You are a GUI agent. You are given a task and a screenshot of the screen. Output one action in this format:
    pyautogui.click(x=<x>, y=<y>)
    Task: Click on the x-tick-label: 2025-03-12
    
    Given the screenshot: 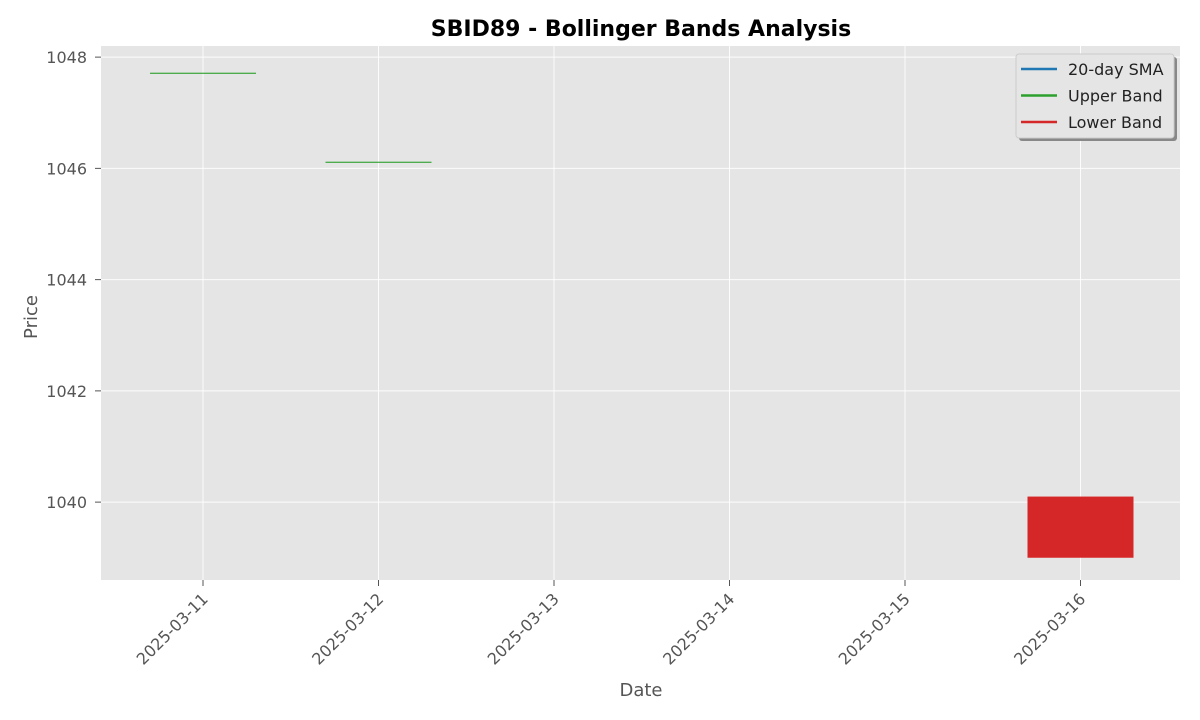 What is the action you would take?
    pyautogui.click(x=347, y=628)
    